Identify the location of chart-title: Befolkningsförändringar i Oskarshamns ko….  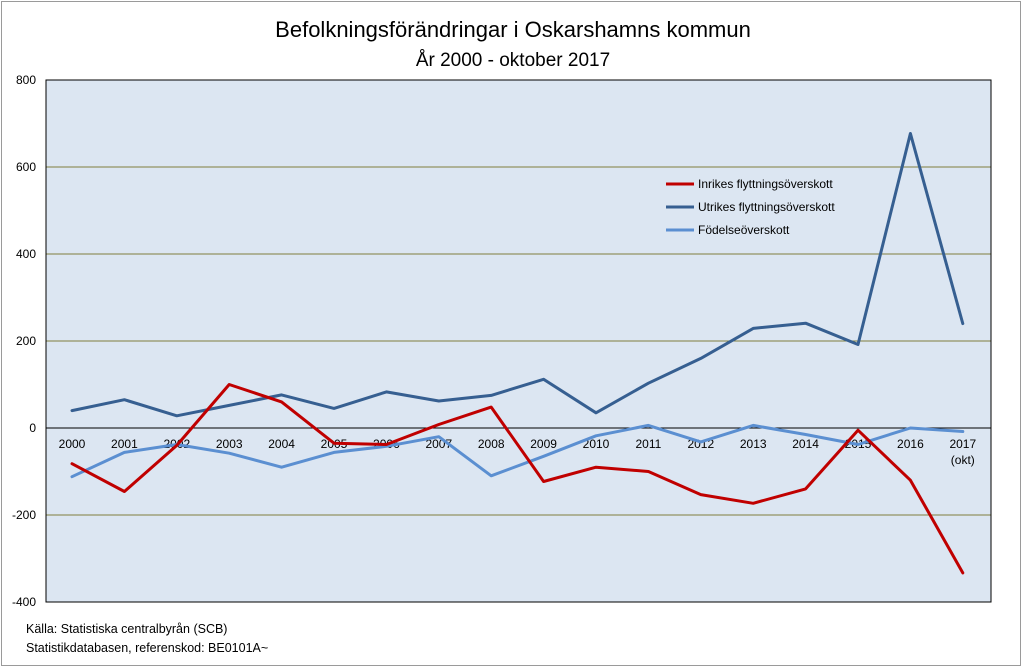
(513, 29).